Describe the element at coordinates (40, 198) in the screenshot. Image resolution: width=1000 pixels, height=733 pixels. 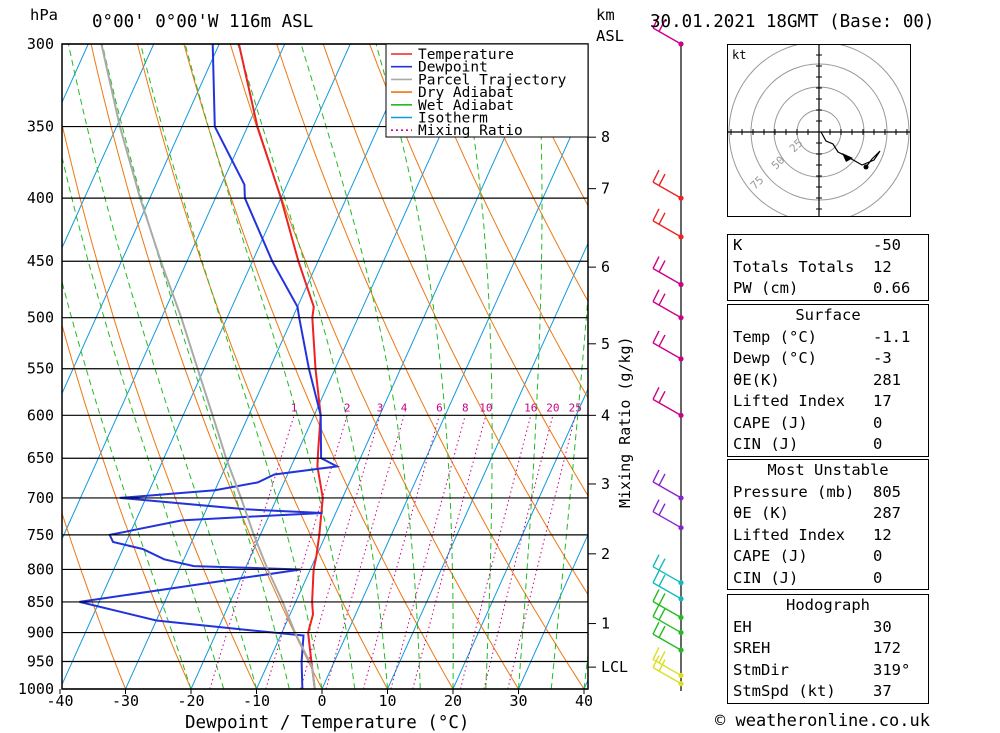
I see `pressure-tick-label: 400` at that location.